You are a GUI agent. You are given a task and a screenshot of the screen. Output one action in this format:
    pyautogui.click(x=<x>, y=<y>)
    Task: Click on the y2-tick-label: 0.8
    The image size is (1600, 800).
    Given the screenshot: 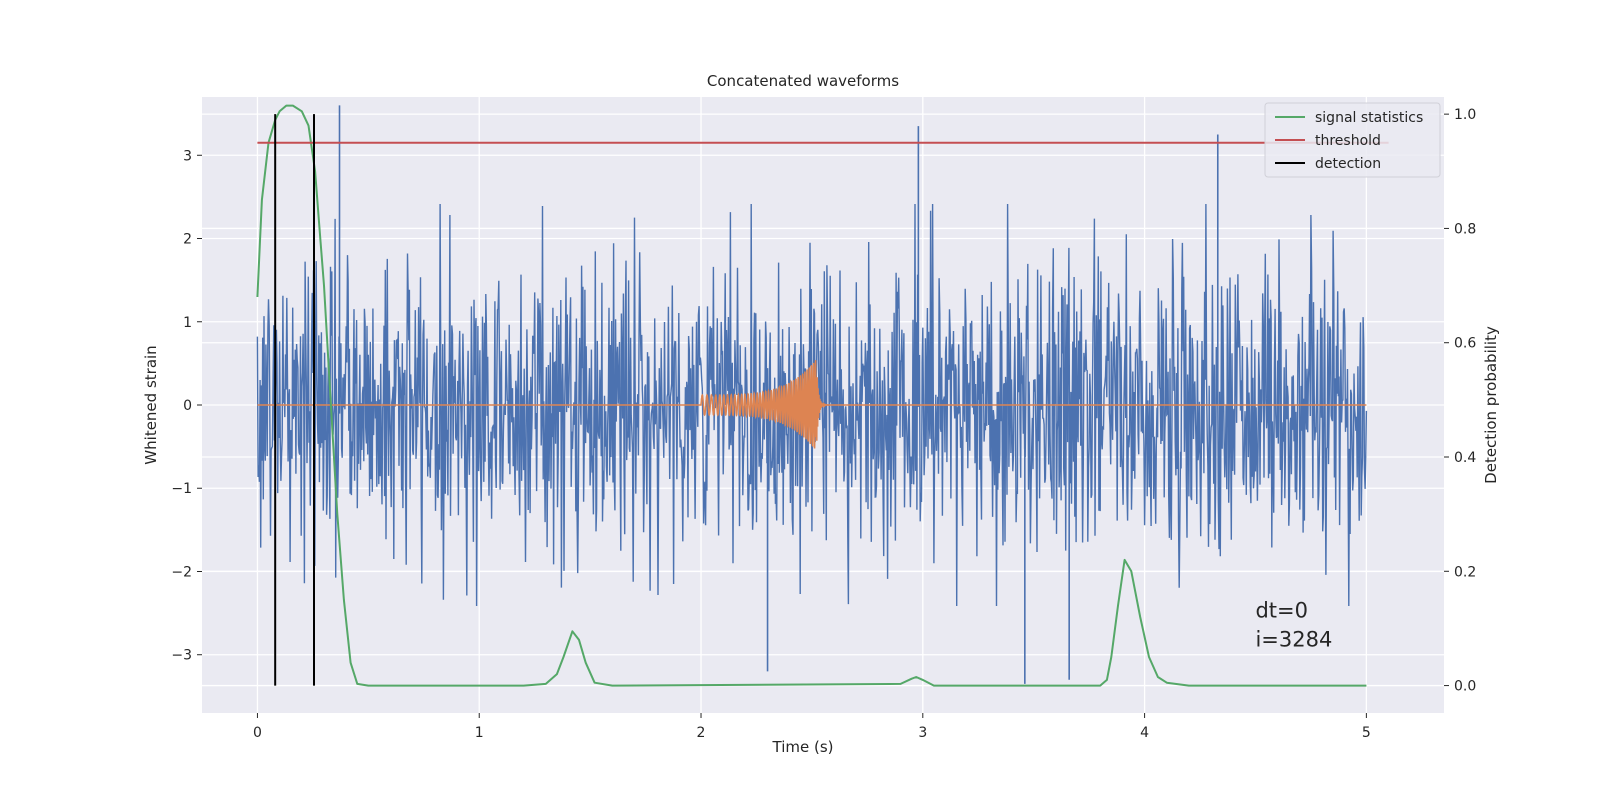 What is the action you would take?
    pyautogui.click(x=1465, y=229)
    